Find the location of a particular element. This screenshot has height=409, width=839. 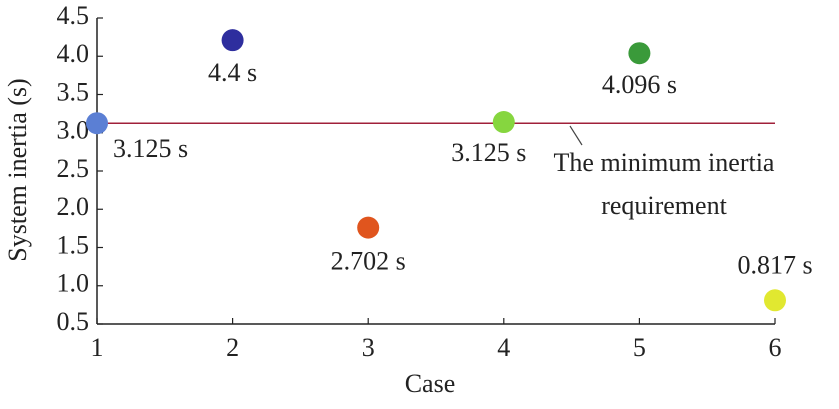

reference-label: requirement is located at coordinates (664, 205).